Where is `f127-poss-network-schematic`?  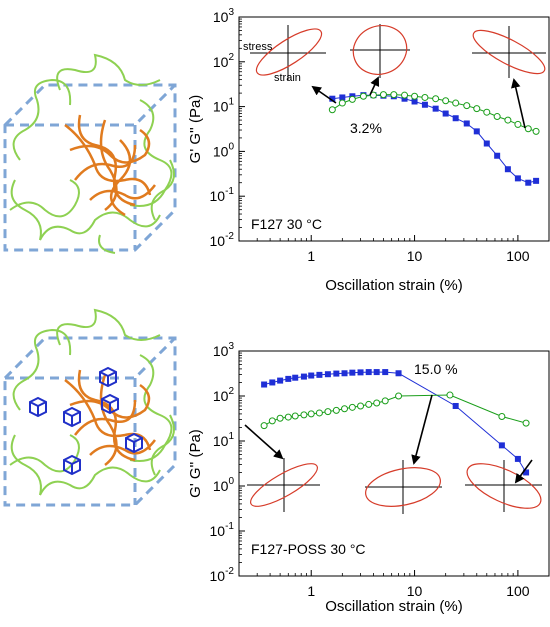
f127-poss-network-schematic is located at coordinates (90, 407).